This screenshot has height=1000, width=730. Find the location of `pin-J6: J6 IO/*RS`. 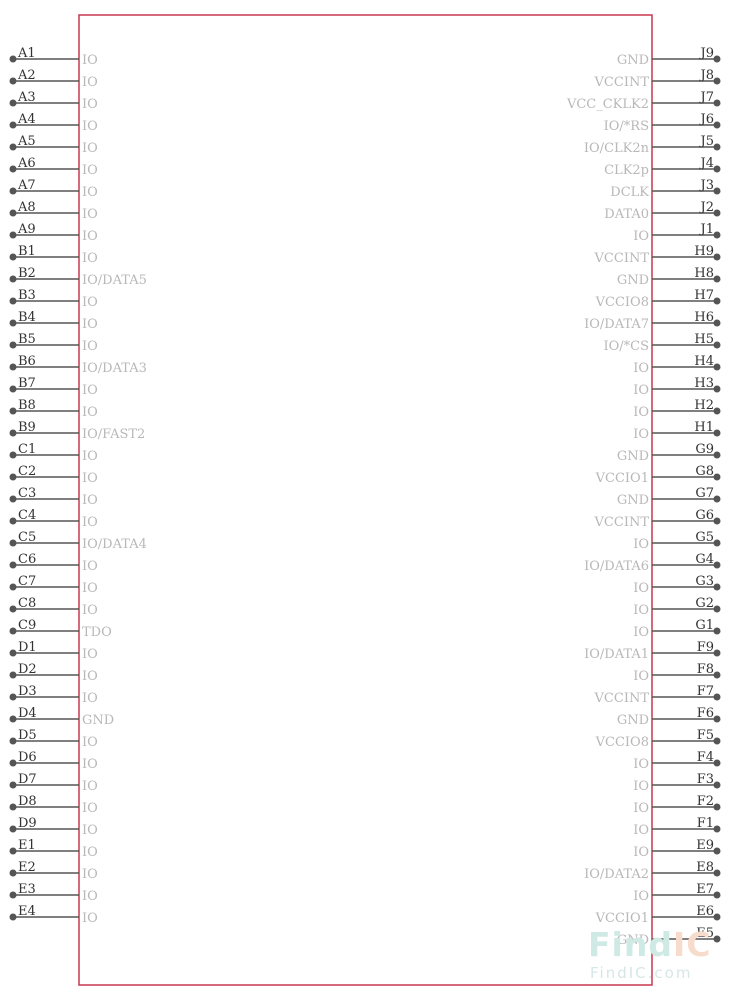

pin-J6: J6 IO/*RS is located at coordinates (662, 123).